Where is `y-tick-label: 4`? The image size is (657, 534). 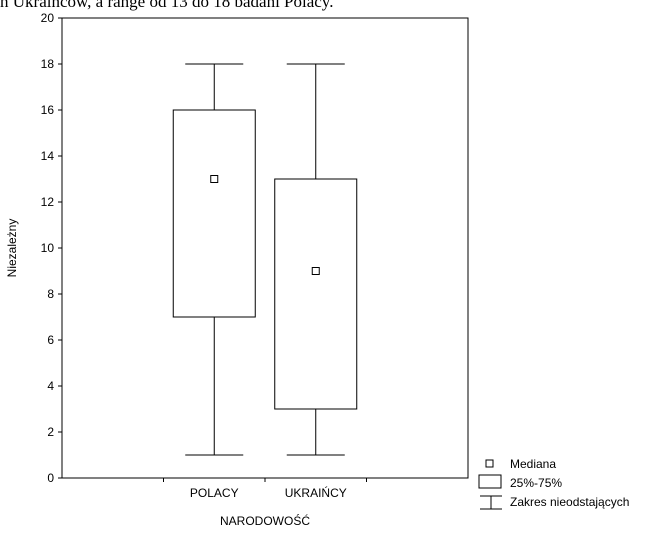 y-tick-label: 4 is located at coordinates (50, 386).